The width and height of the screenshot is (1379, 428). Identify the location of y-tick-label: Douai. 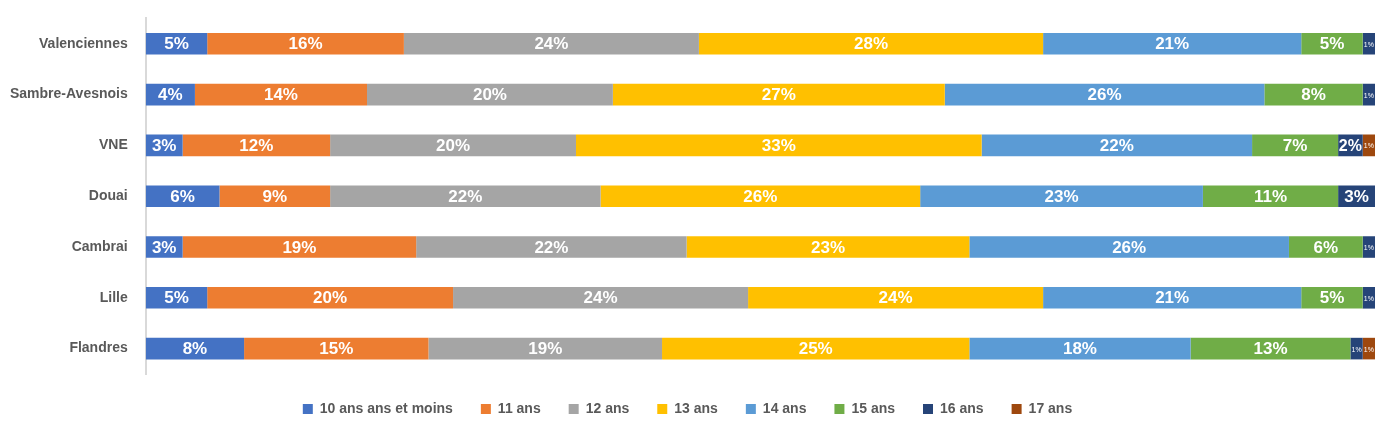
(108, 195).